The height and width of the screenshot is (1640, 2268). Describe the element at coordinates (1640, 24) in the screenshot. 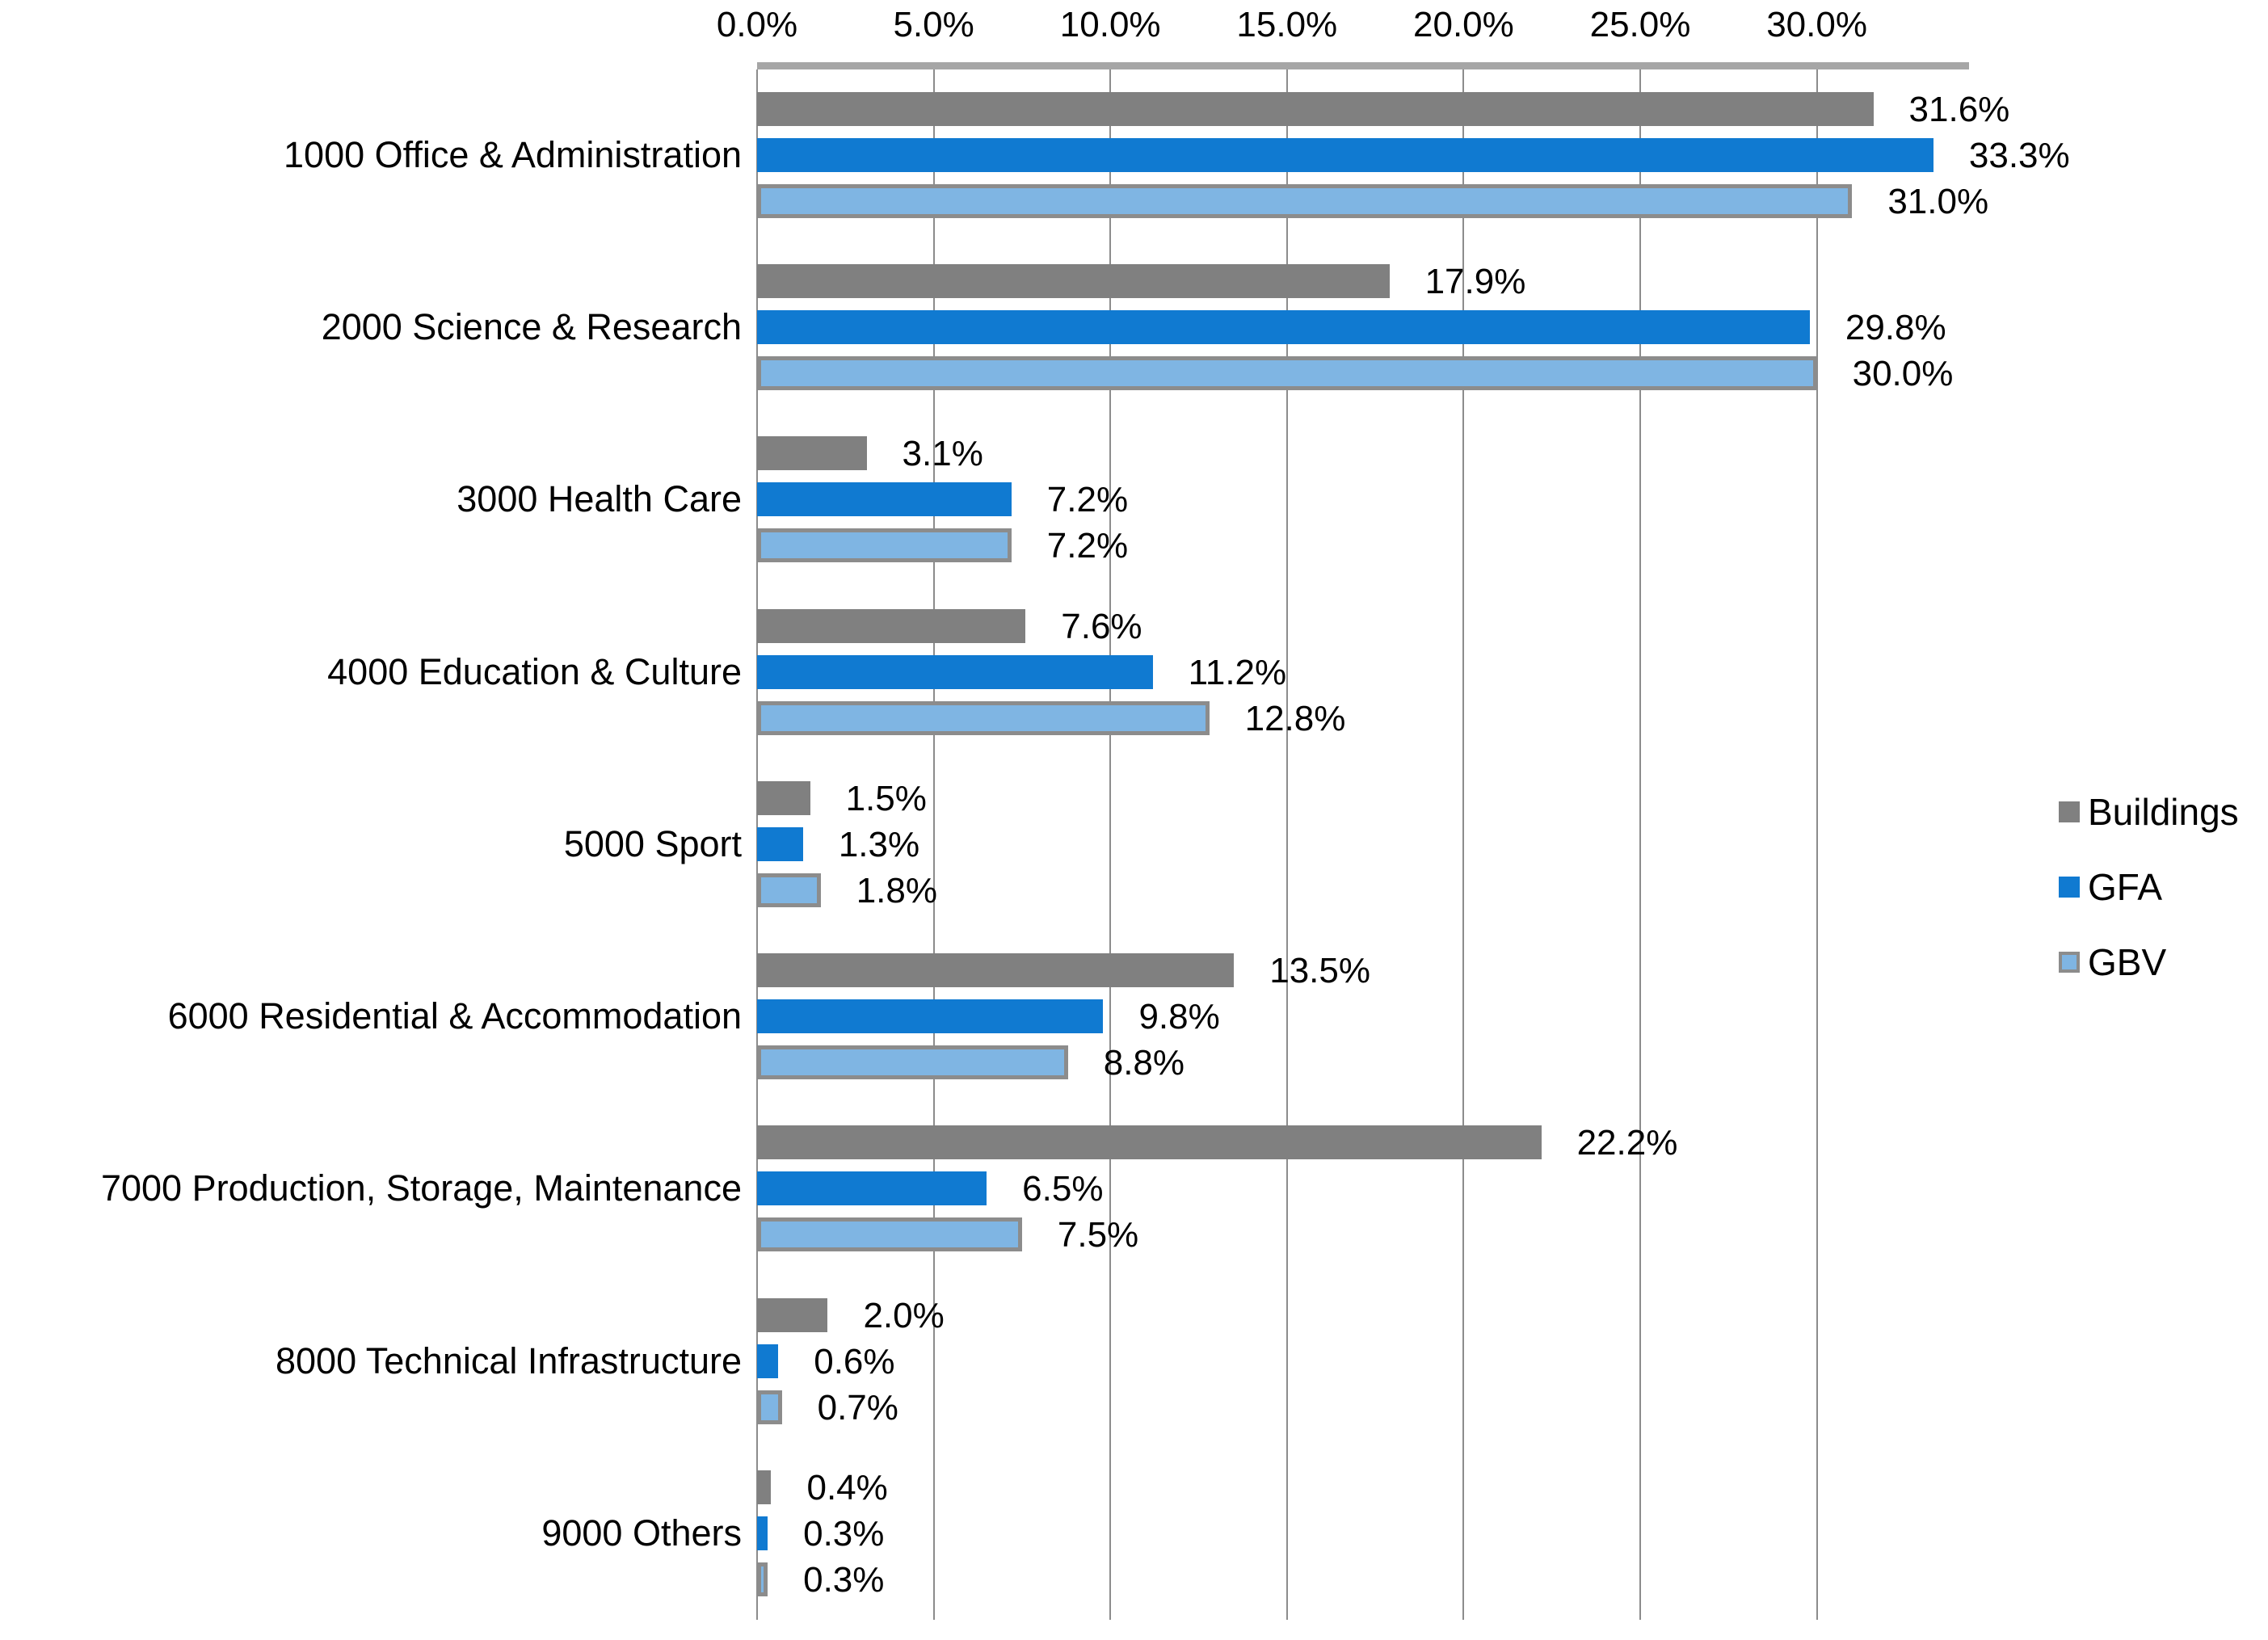

I see `x-axis-tick-label: 25.0%` at that location.